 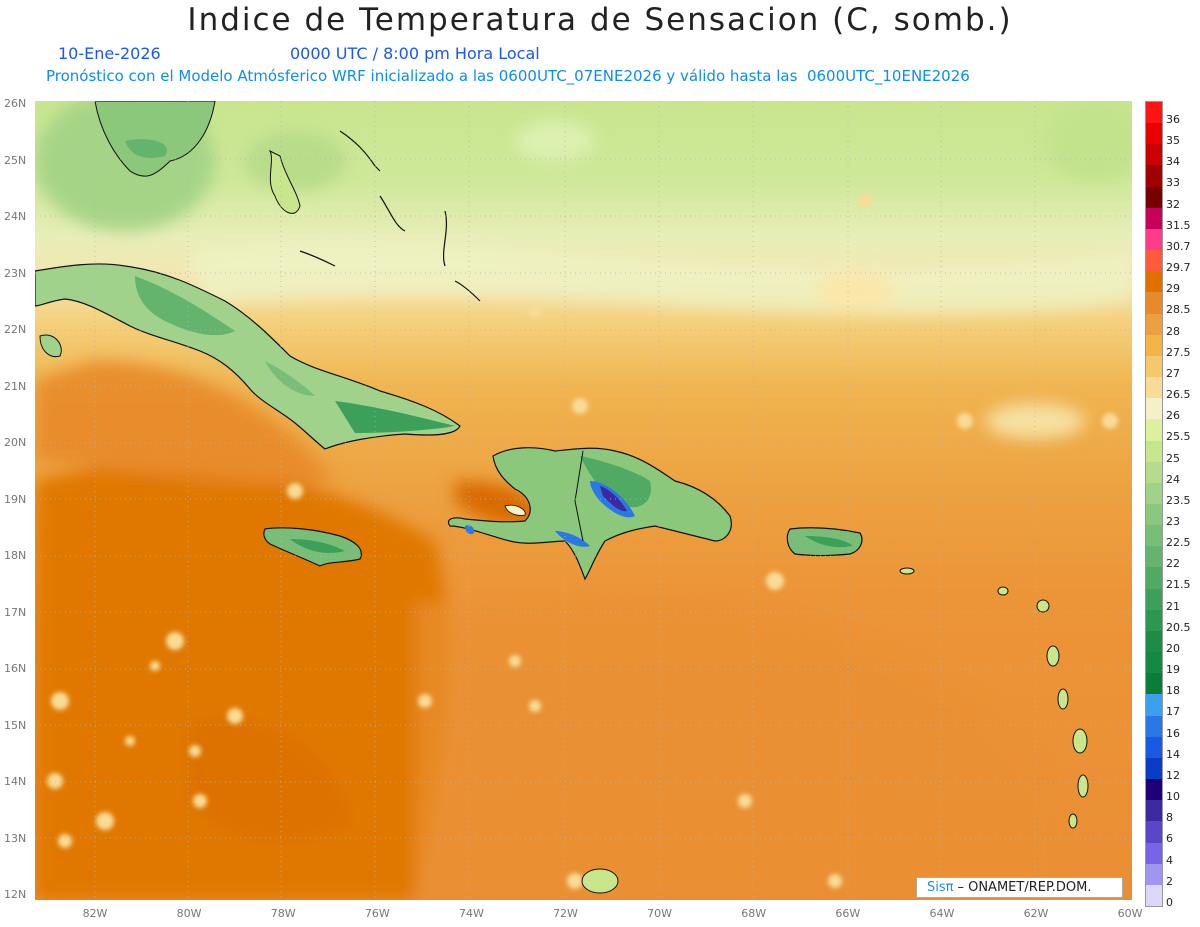 I want to click on lon-label: 64W, so click(x=942, y=913).